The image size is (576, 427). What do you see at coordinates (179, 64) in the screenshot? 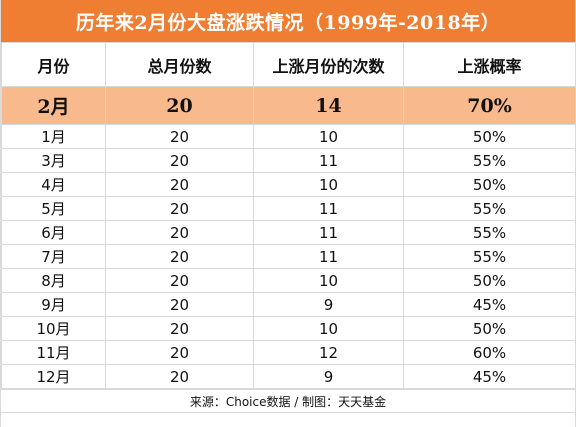
I see `header-total-months: 总月份数` at bounding box center [179, 64].